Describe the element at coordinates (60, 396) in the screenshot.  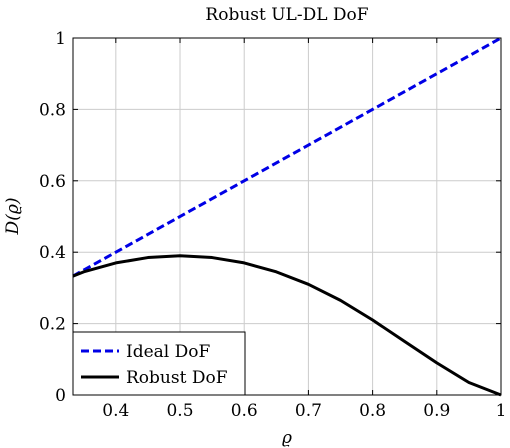
I see `y-tick-label: 0` at that location.